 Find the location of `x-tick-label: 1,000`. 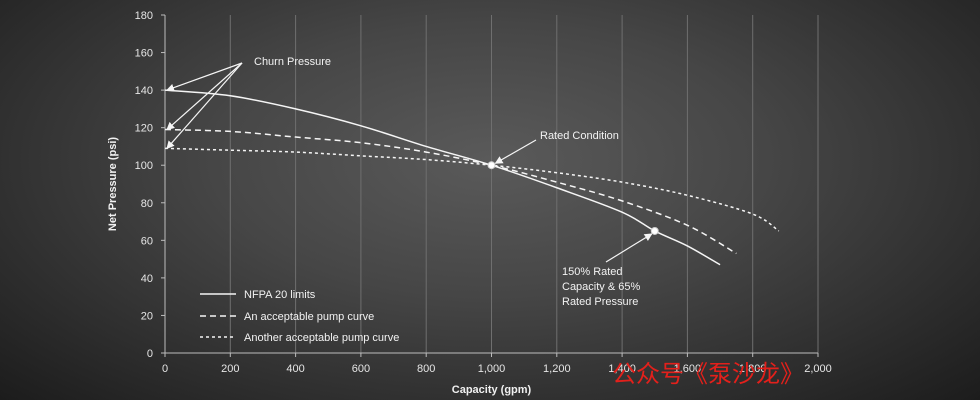

x-tick-label: 1,000 is located at coordinates (492, 369).